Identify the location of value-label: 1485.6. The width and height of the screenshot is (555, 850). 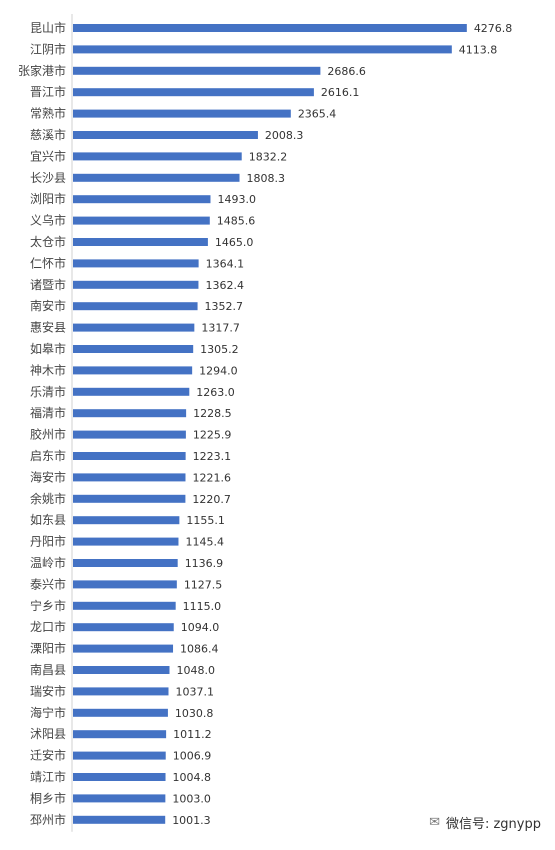
(236, 221).